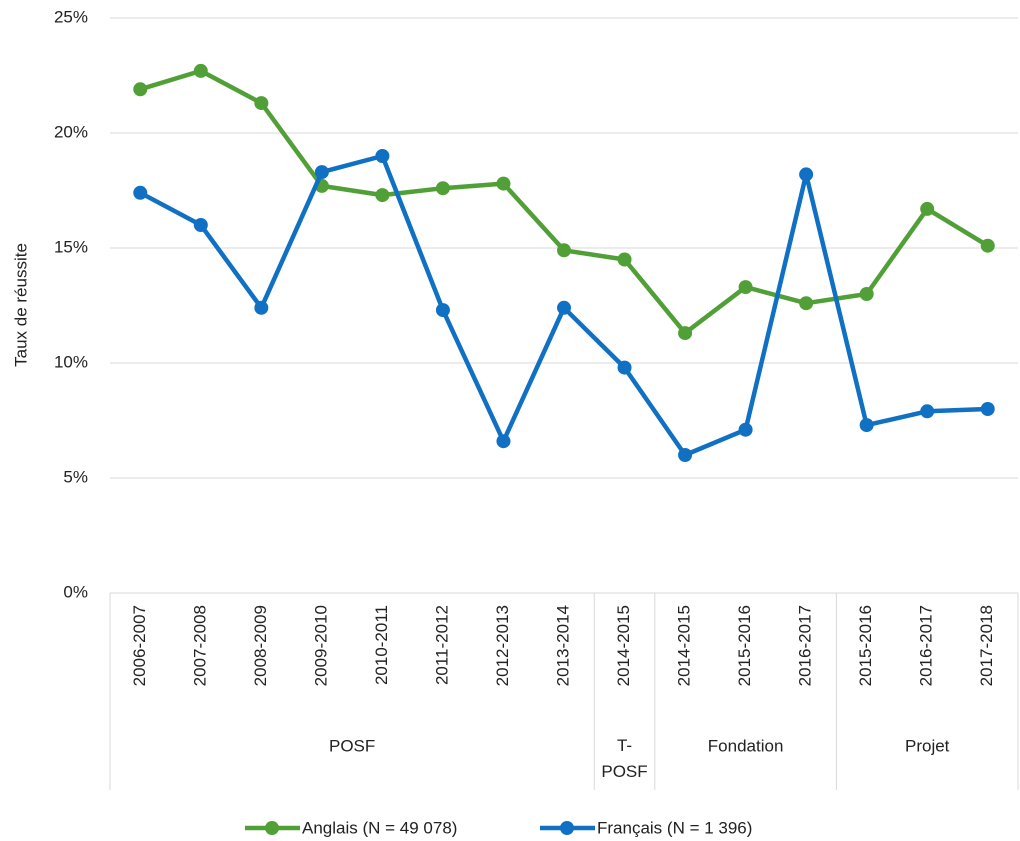 This screenshot has height=841, width=1020. Describe the element at coordinates (199, 645) in the screenshot. I see `x-tick-label: 2007-2008` at that location.